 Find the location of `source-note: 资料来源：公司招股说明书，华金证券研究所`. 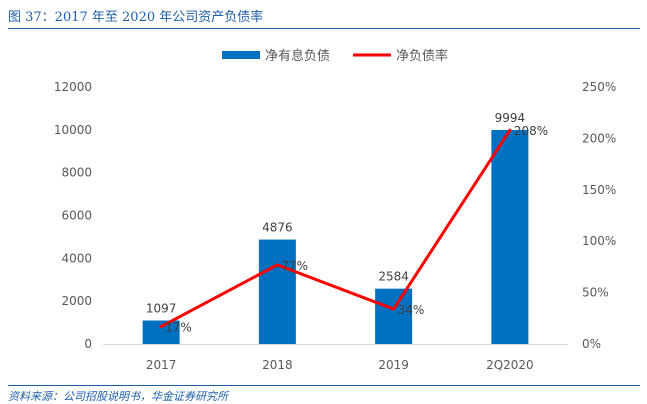

source-note: 资料来源：公司招股说明书，华金证券研究所 is located at coordinates (118, 396).